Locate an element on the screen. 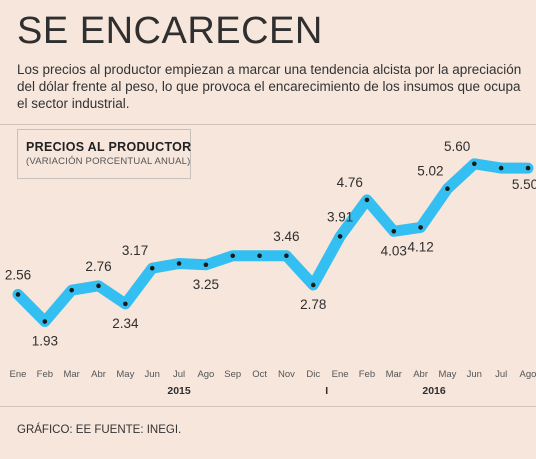 The height and width of the screenshot is (459, 536). divider-bottom is located at coordinates (268, 406).